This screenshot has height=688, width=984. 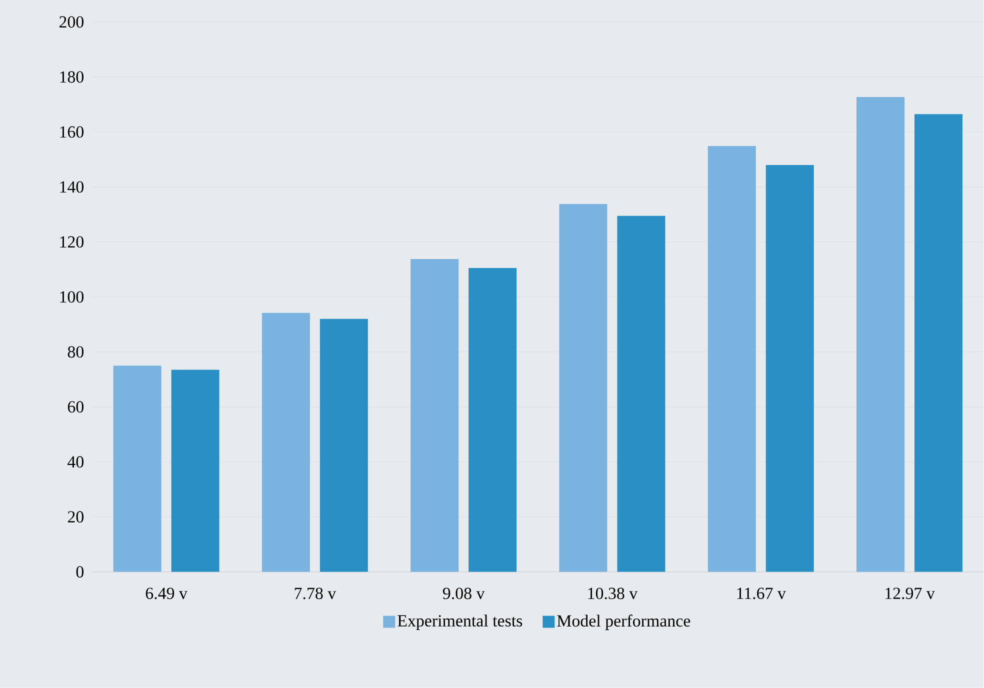 What do you see at coordinates (72, 132) in the screenshot?
I see `y-tick-label: 160` at bounding box center [72, 132].